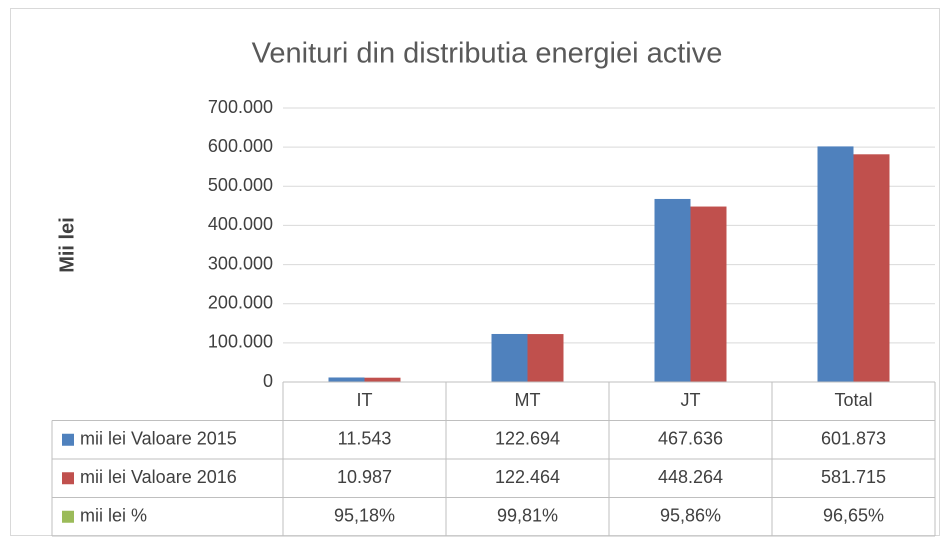 Image resolution: width=951 pixels, height=540 pixels. What do you see at coordinates (365, 439) in the screenshot?
I see `table-cell: 11.543` at bounding box center [365, 439].